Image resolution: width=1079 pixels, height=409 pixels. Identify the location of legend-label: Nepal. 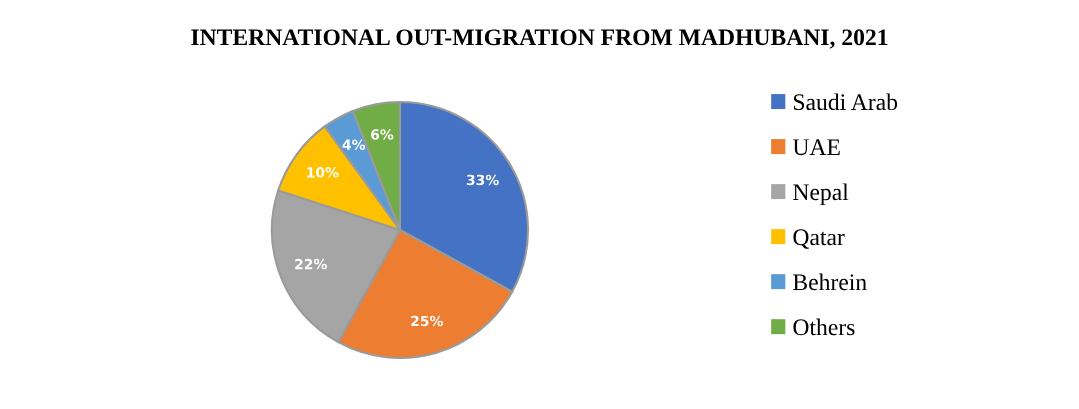
(821, 194).